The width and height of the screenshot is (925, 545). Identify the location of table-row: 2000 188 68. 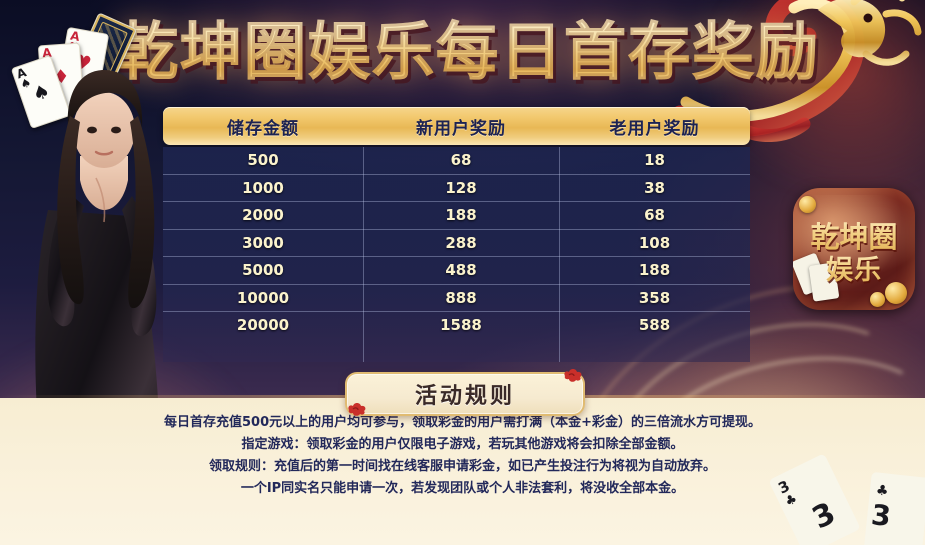
(456, 216).